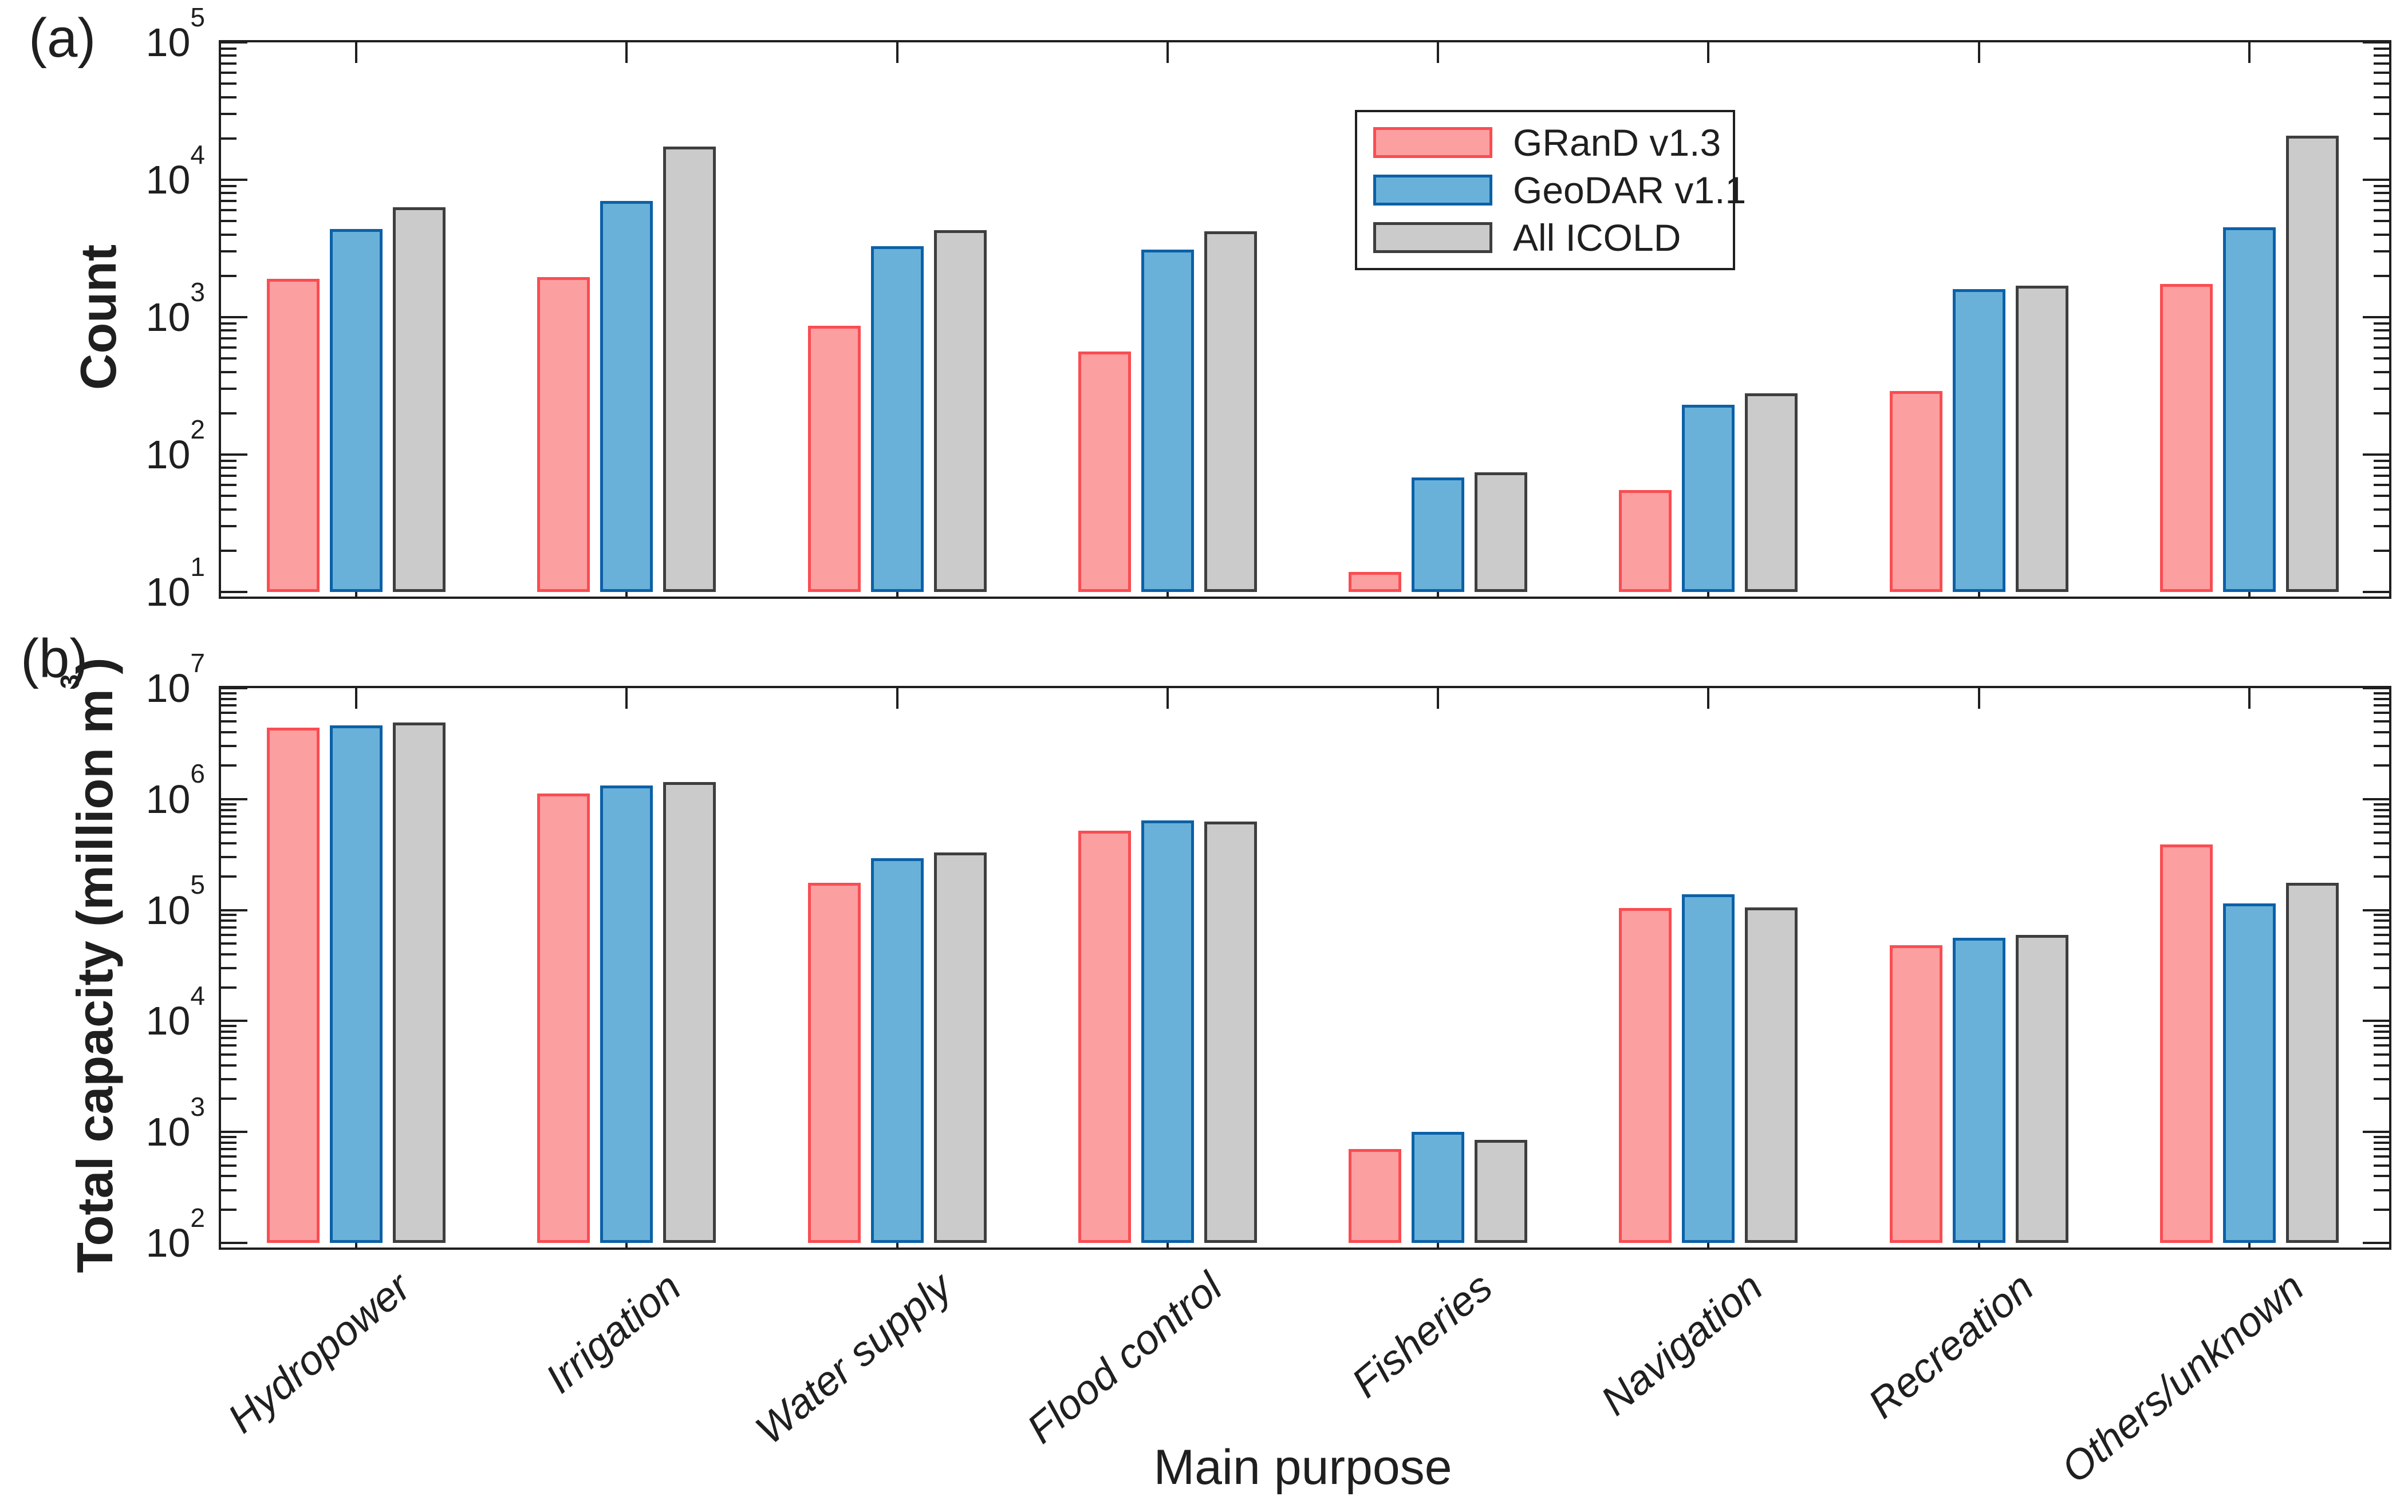 This screenshot has width=2408, height=1512. Describe the element at coordinates (175, 308) in the screenshot. I see `y-tick-label-a-1e3: 10³` at that location.